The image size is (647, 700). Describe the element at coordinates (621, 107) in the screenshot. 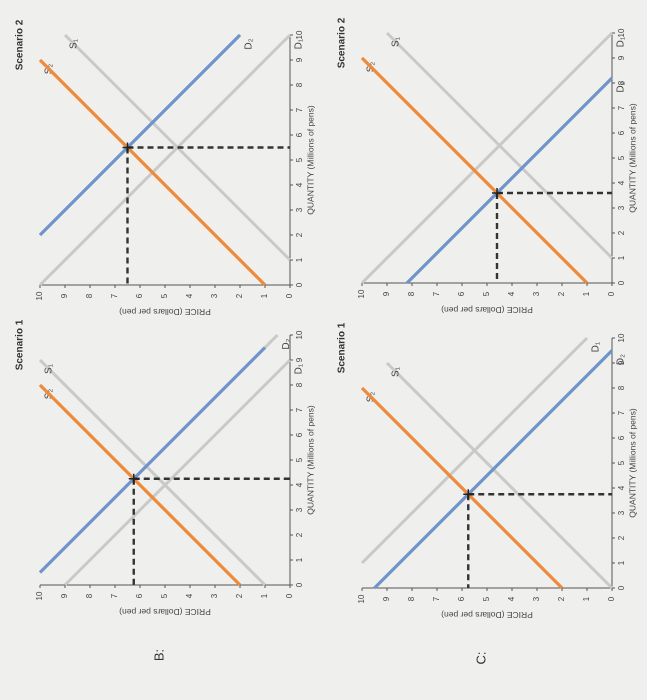

I see `x-tick-label: 7` at that location.